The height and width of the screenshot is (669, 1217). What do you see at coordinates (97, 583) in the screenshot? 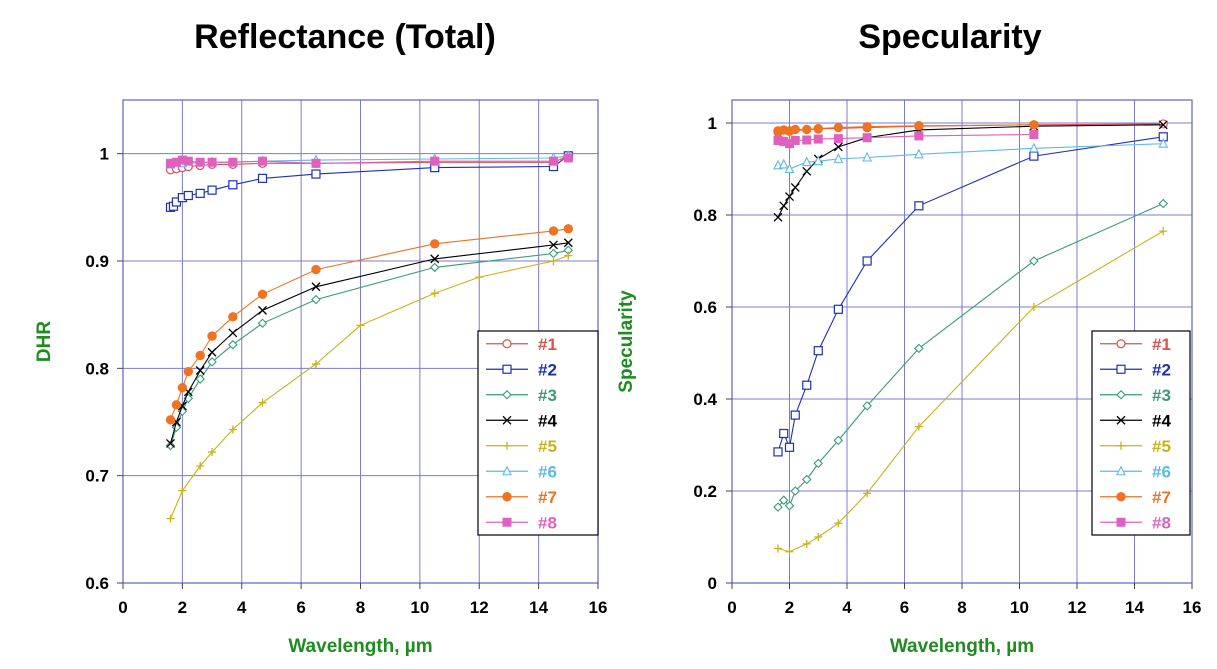
I see `y-tick-label: 0.6` at bounding box center [97, 583].